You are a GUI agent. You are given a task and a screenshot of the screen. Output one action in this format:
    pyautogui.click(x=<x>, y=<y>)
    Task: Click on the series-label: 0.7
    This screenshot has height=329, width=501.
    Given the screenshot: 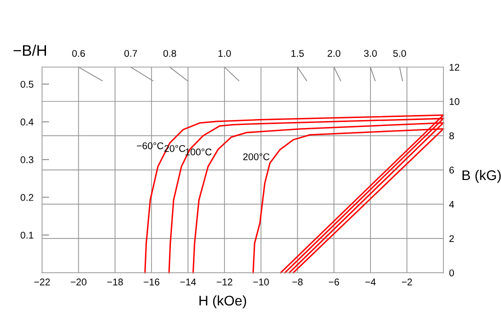 What is the action you would take?
    pyautogui.click(x=131, y=53)
    